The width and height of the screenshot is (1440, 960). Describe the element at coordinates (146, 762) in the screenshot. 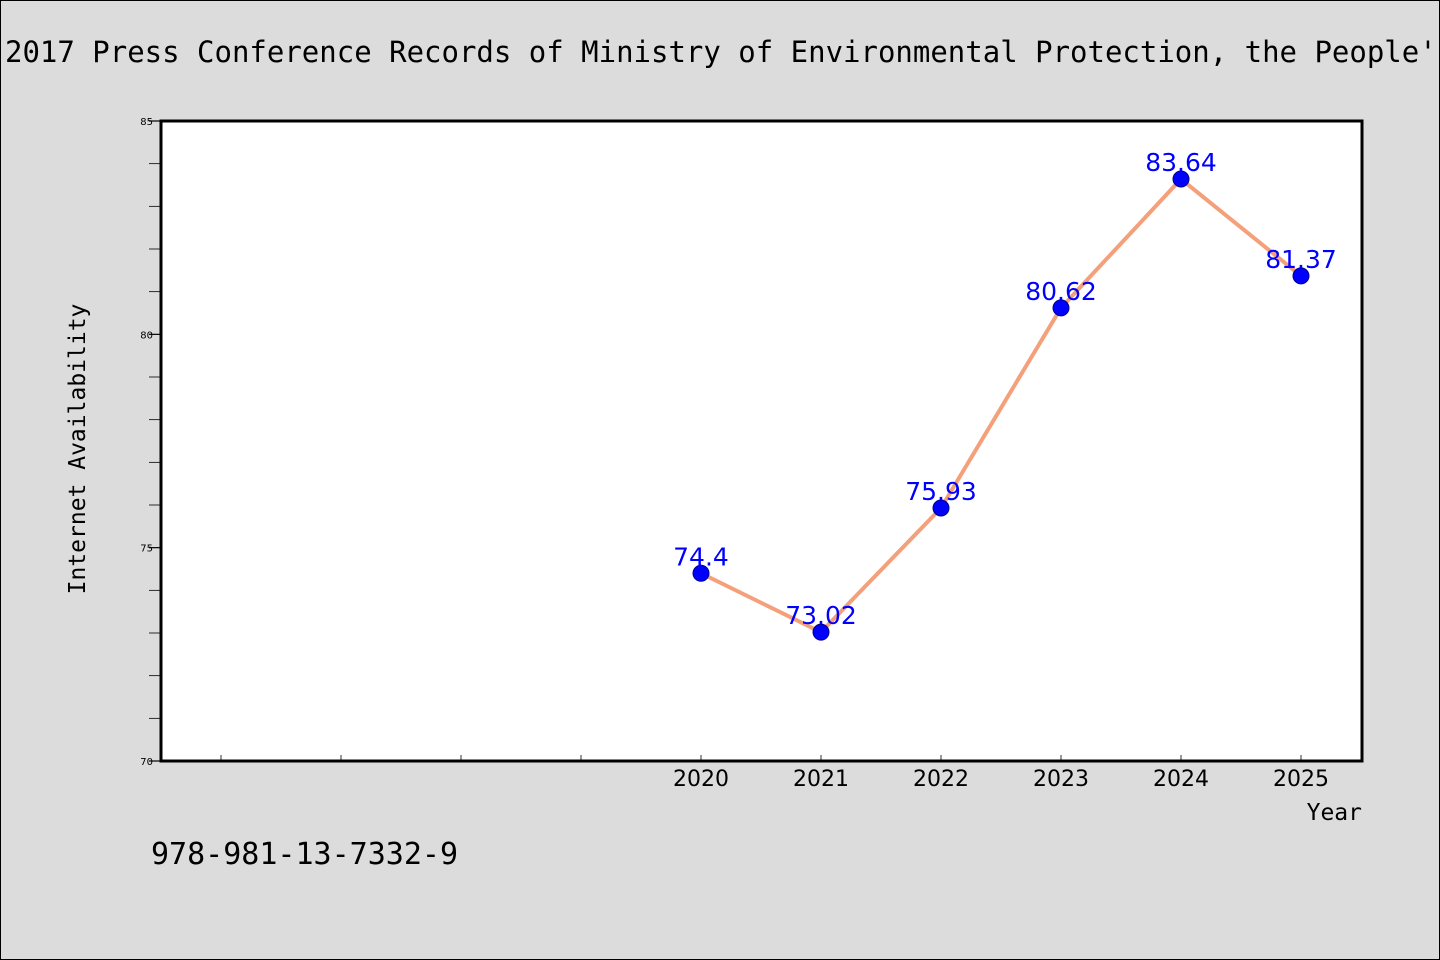

I see `y-tick-label: 70` at that location.